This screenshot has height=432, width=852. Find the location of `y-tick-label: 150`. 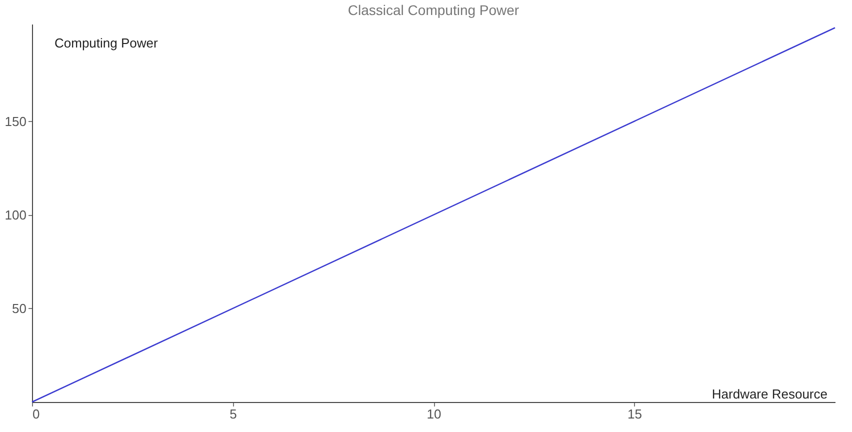

y-tick-label: 150 is located at coordinates (15, 121).